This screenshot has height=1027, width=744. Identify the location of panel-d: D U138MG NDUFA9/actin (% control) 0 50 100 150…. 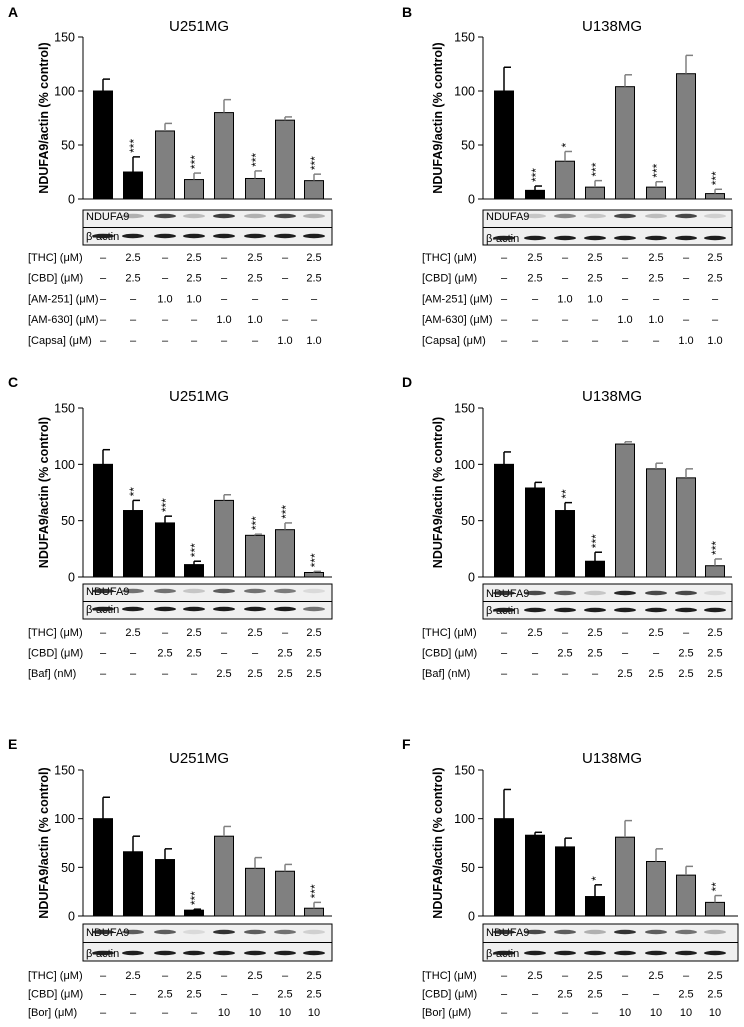
(567, 527).